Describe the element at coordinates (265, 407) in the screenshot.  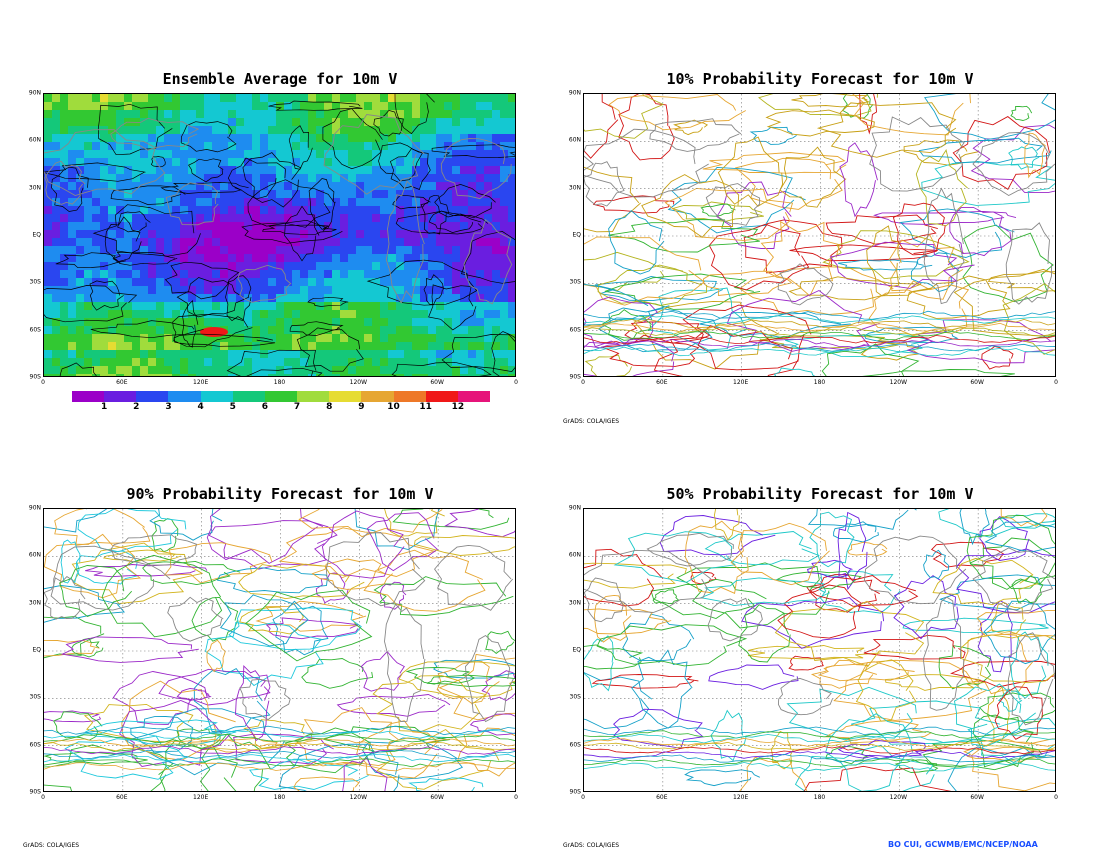
I see `colorbar-label: 6` at that location.